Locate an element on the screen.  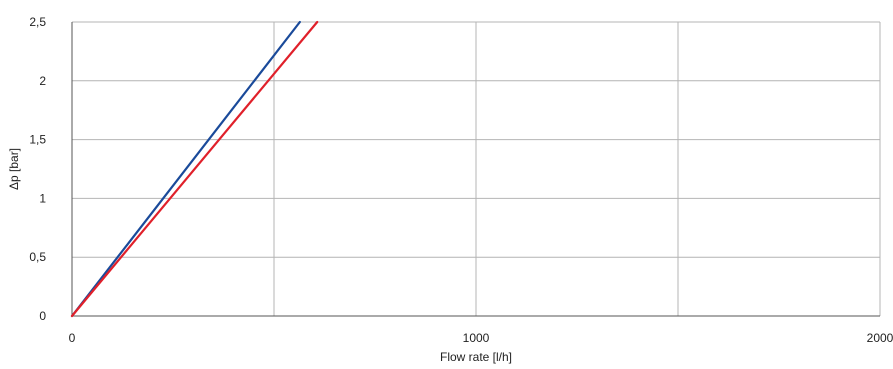
x-tick-label: 0 is located at coordinates (72, 338).